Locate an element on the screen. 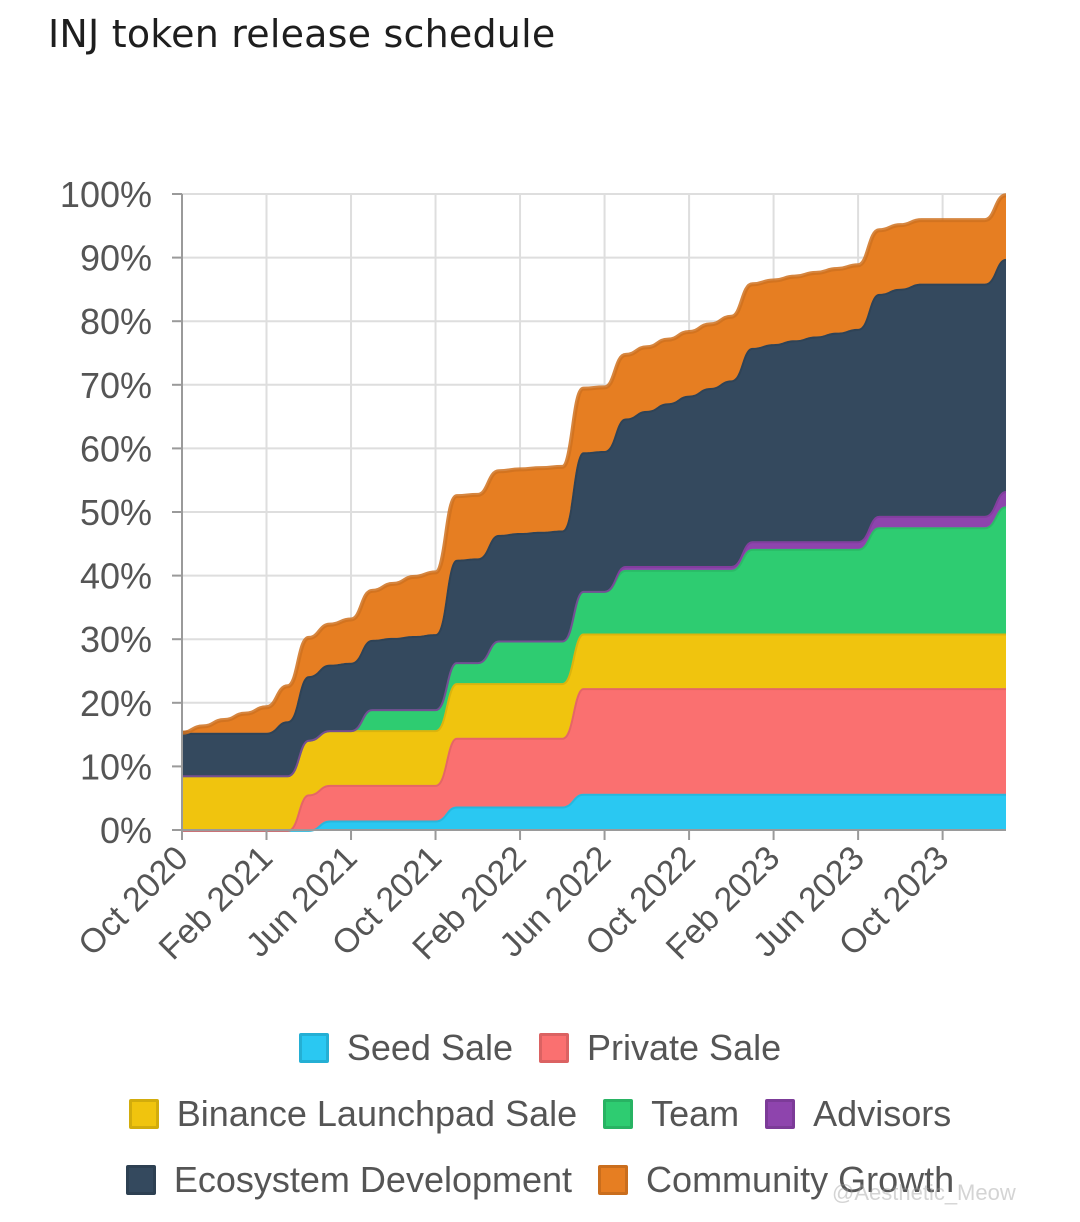  legend-swatch-team is located at coordinates (618, 1114).